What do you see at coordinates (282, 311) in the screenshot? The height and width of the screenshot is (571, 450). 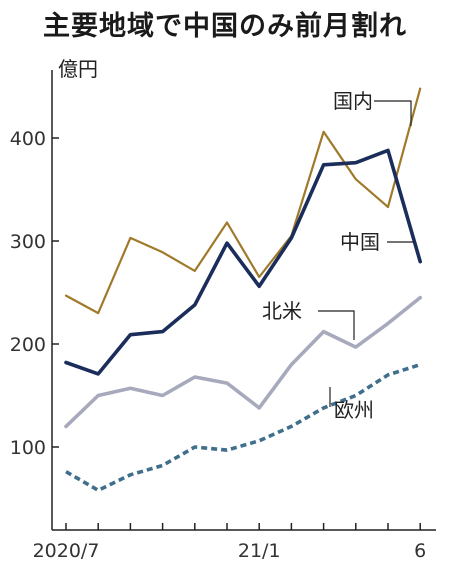 I see `series-label-2: 北米` at bounding box center [282, 311].